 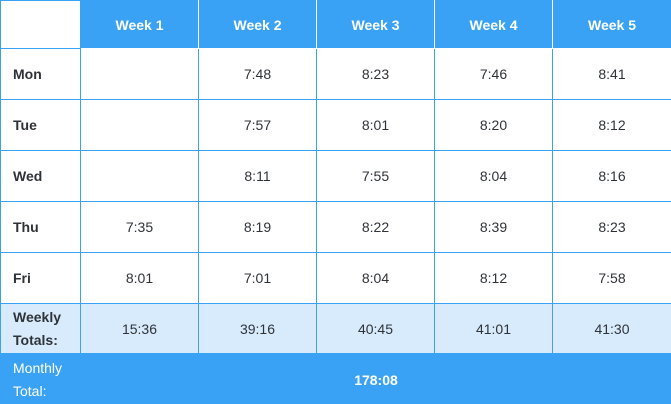 What do you see at coordinates (30, 391) in the screenshot?
I see `monthly-label-line2: Total:` at bounding box center [30, 391].